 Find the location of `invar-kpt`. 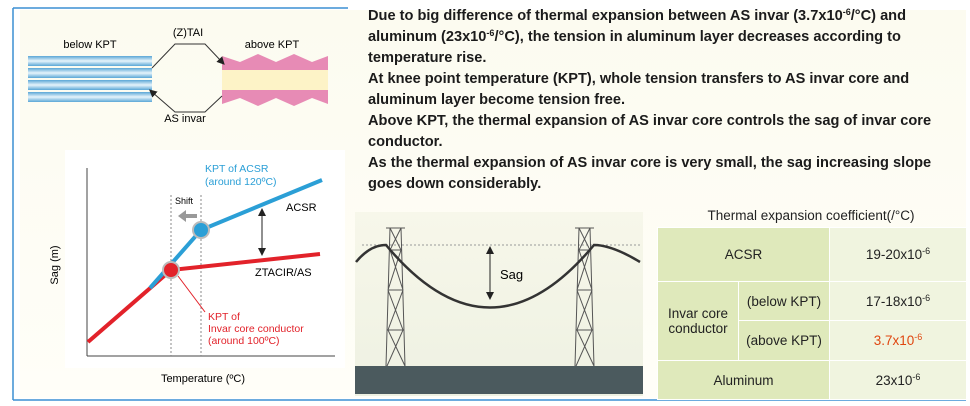

invar-kpt is located at coordinates (171, 270).